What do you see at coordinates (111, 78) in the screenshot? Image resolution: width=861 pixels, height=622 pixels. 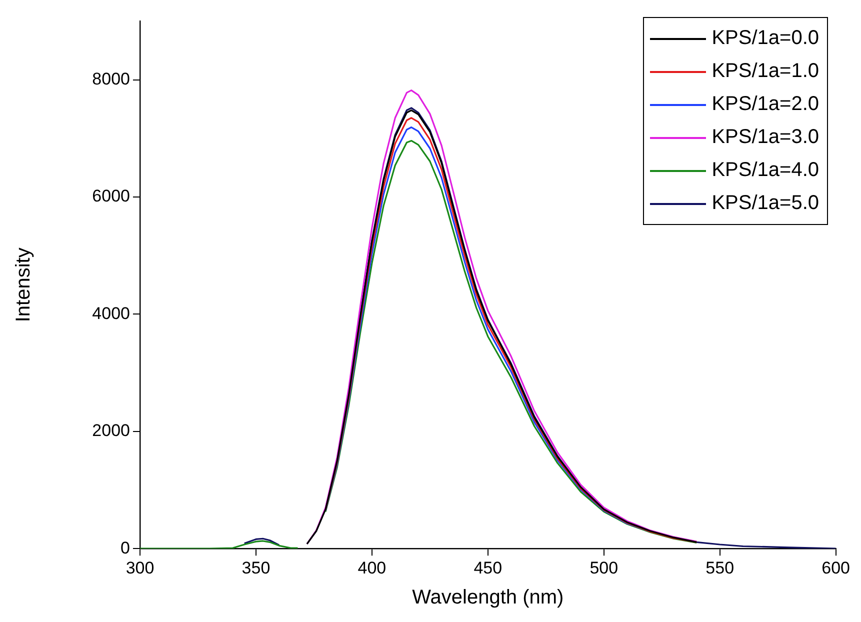 I see `y-tick-label: 8000` at bounding box center [111, 78].